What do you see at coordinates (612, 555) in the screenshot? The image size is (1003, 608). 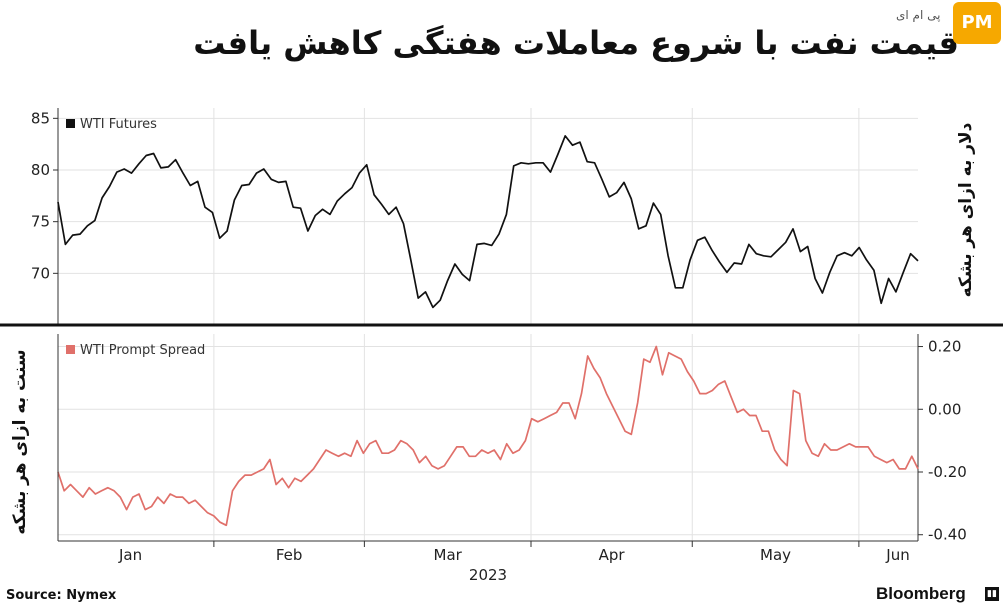 I see `x-tick-label: Apr` at bounding box center [612, 555].